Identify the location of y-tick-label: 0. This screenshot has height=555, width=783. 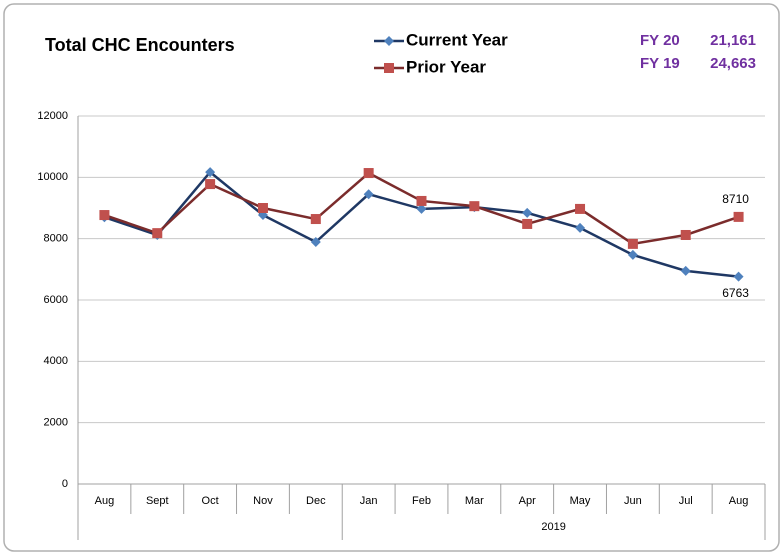
(65, 484).